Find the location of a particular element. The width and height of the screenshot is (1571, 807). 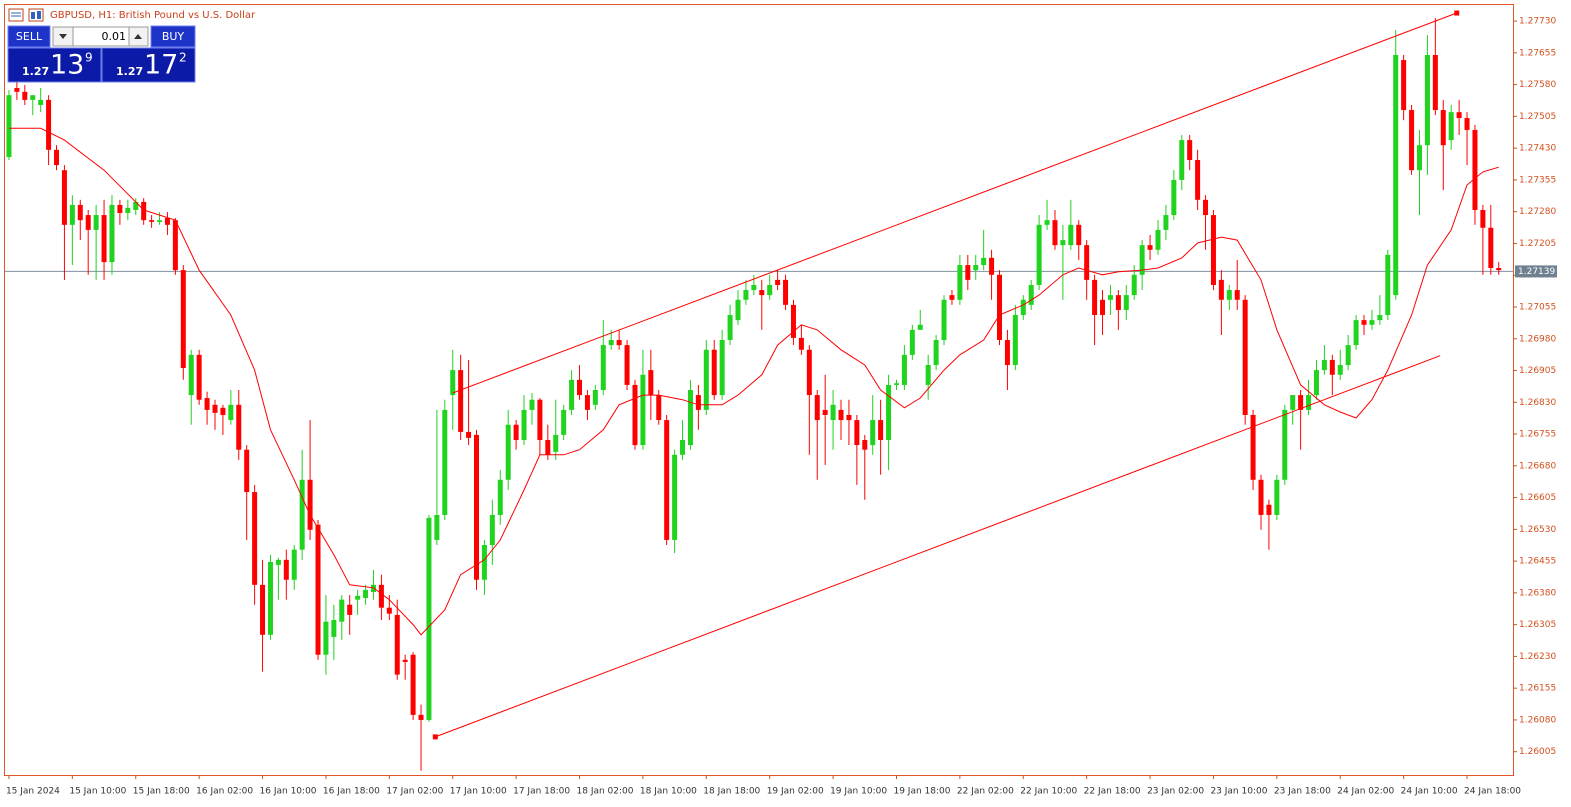

y-tick-label: 1.26155 is located at coordinates (1537, 689).